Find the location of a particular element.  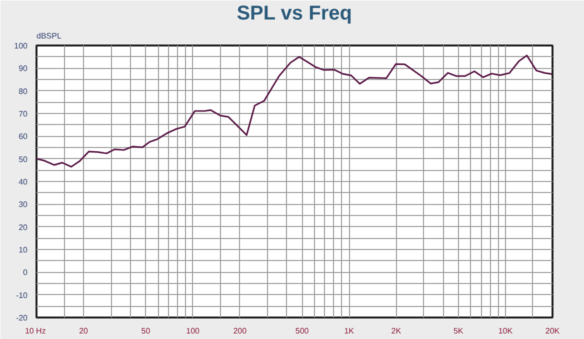

y-tick-label: 80 is located at coordinates (23, 91).